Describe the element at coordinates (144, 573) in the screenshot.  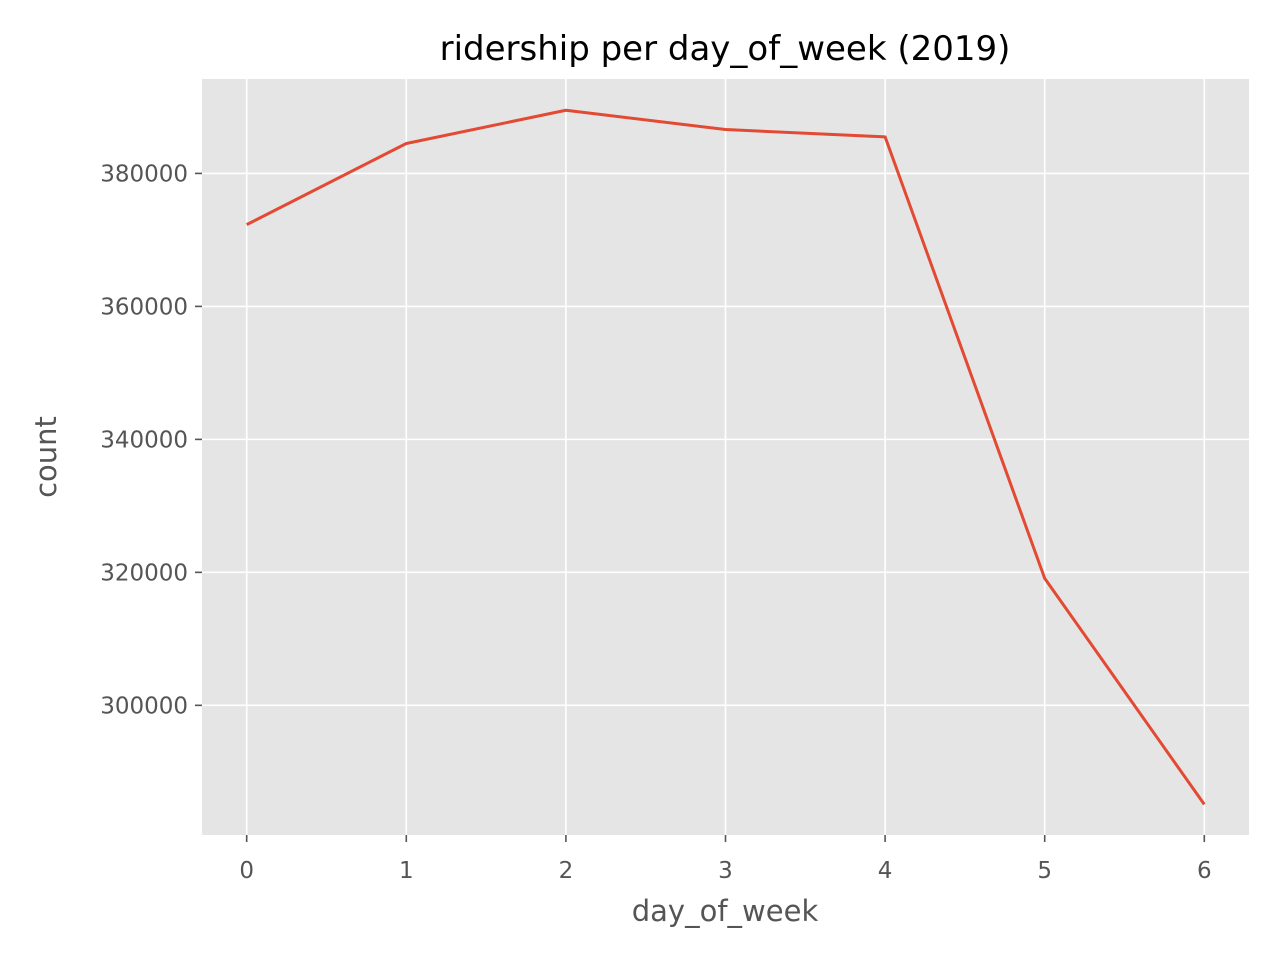
I see `y-tick-label: 320000` at that location.